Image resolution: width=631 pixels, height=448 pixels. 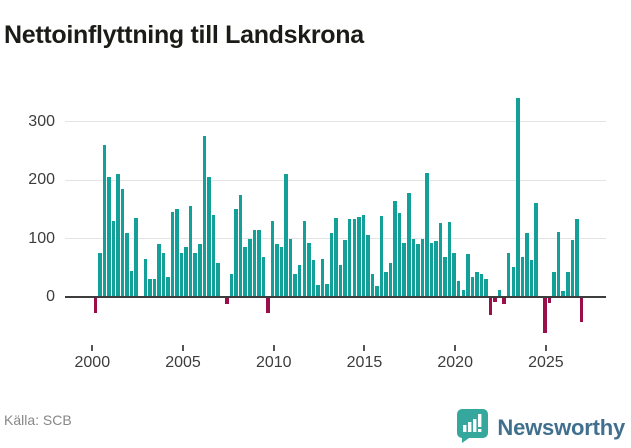 I want to click on bar-2025Q1, so click(x=549, y=300).